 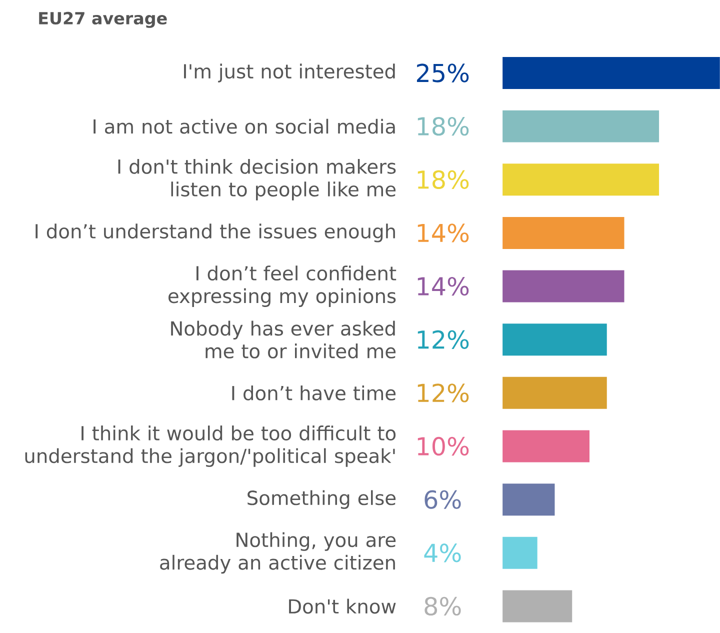 What do you see at coordinates (442, 73) in the screenshot?
I see `data-label: 25%` at bounding box center [442, 73].